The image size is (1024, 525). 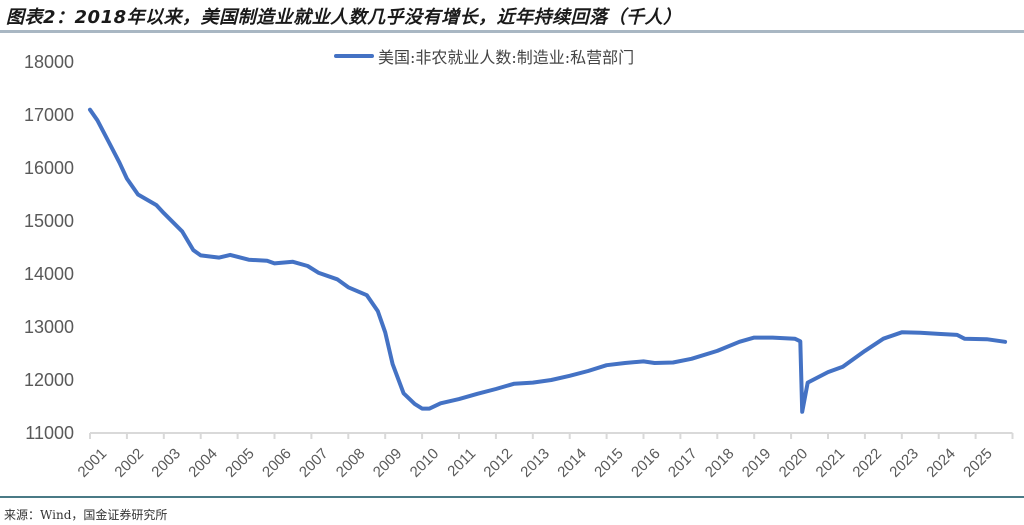 What do you see at coordinates (49, 433) in the screenshot?
I see `y-tick-label: 11000` at bounding box center [49, 433].